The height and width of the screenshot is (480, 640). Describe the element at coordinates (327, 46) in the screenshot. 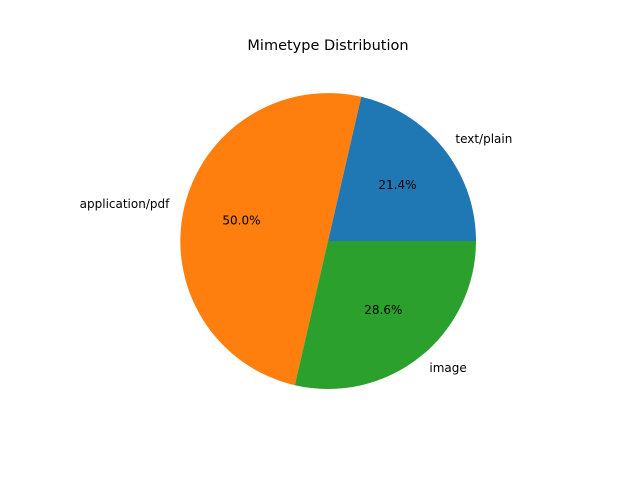

I see `chart-title: Mimetype Distribution` at that location.